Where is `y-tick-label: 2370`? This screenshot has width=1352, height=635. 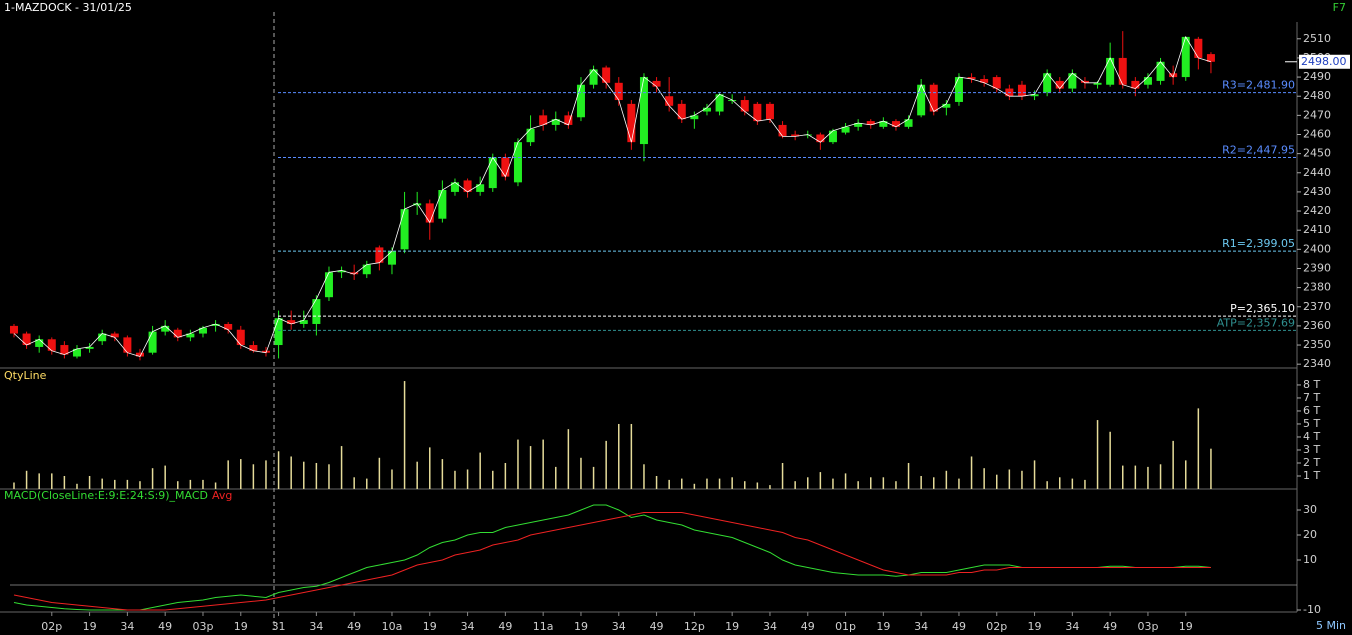
y-tick-label: 2370 is located at coordinates (1317, 306).